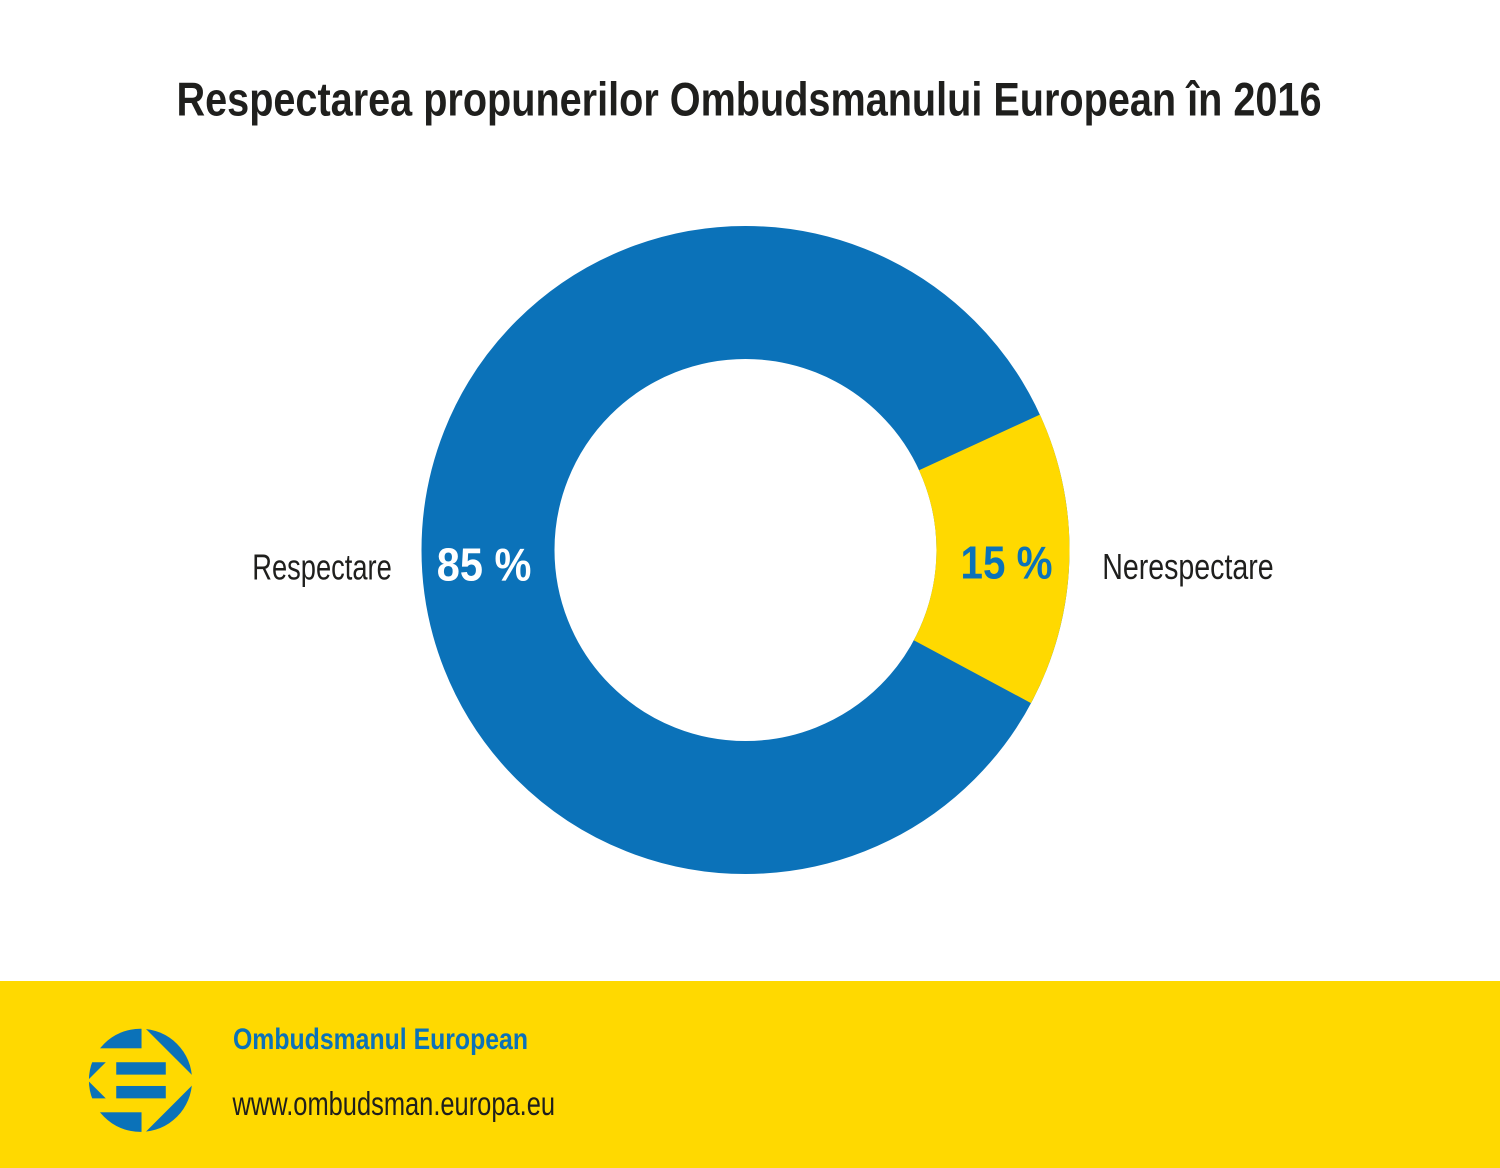 Image resolution: width=1500 pixels, height=1168 pixels. I want to click on svg-text: Nerespectare, so click(1188, 566).